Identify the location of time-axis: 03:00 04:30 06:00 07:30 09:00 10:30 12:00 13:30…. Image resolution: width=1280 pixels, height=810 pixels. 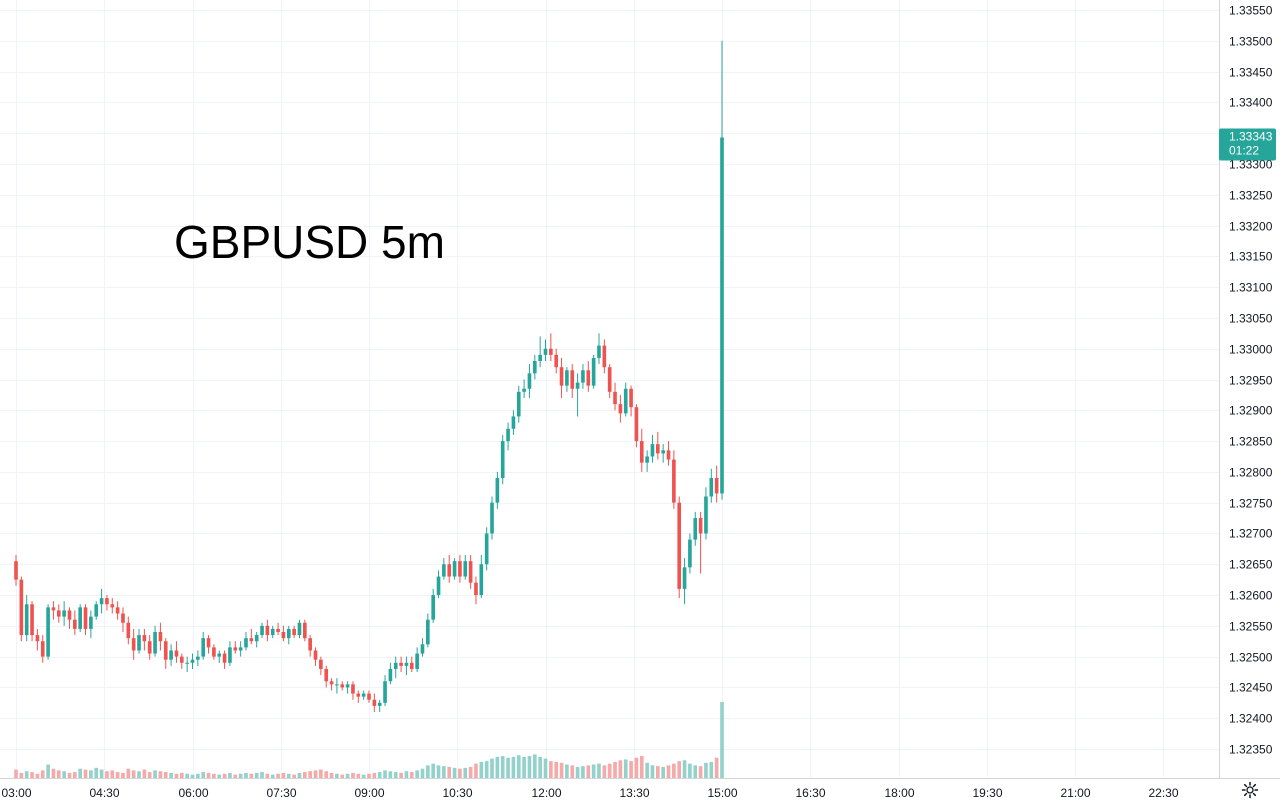
(589, 793).